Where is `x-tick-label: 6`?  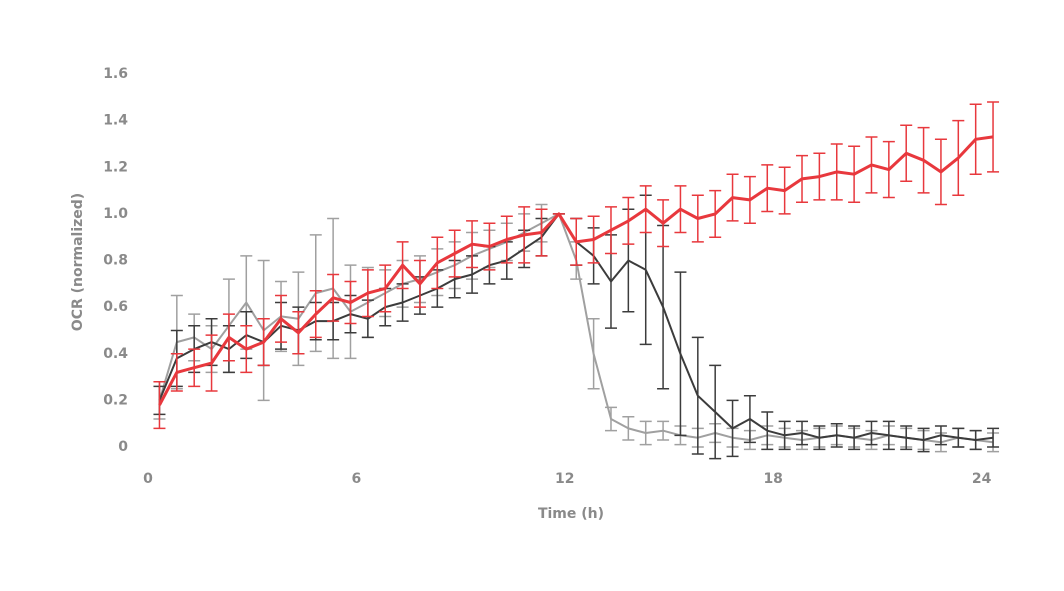
x-tick-label: 6 is located at coordinates (357, 479).